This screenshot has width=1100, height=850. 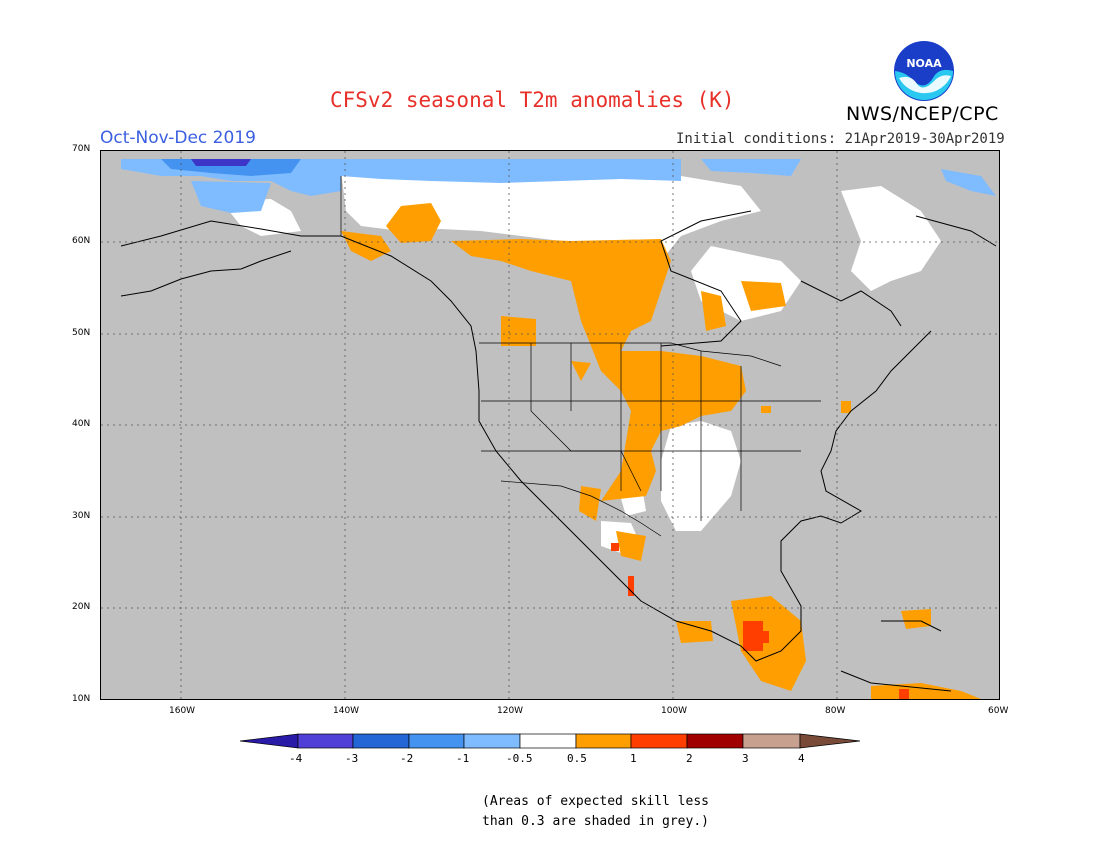 I want to click on legend-label: -2, so click(x=407, y=758).